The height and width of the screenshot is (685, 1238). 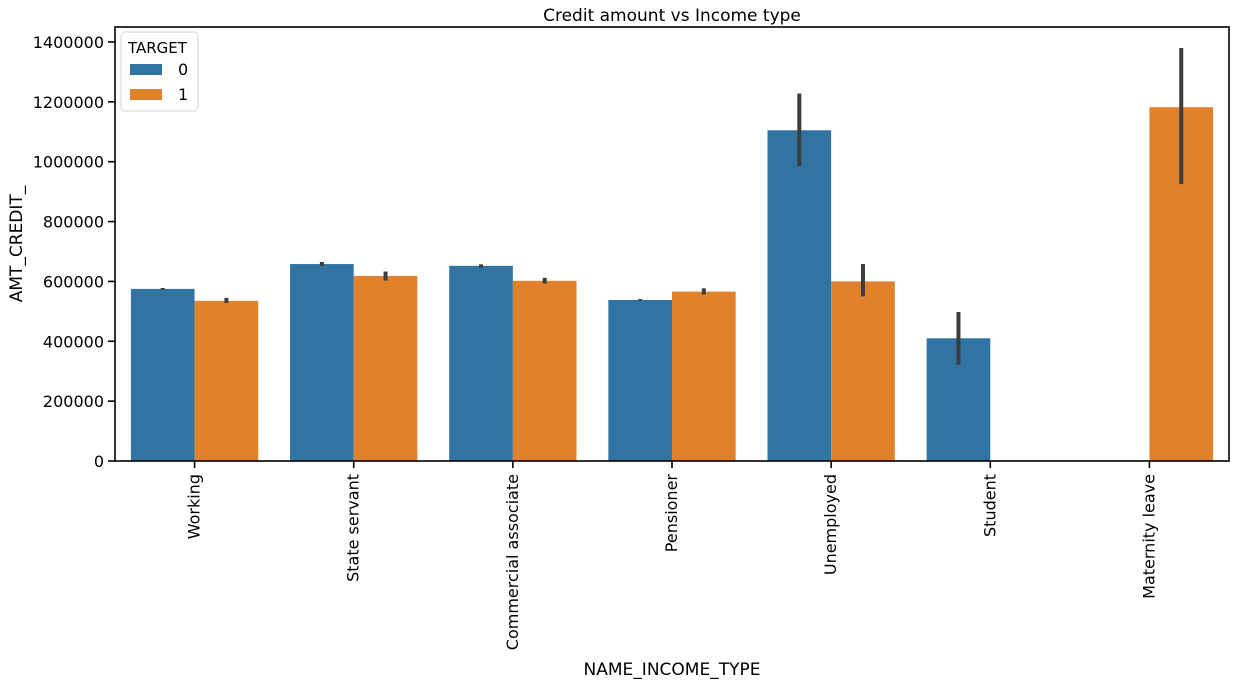 I want to click on y-tick-label-2: 400000, so click(x=73, y=341).